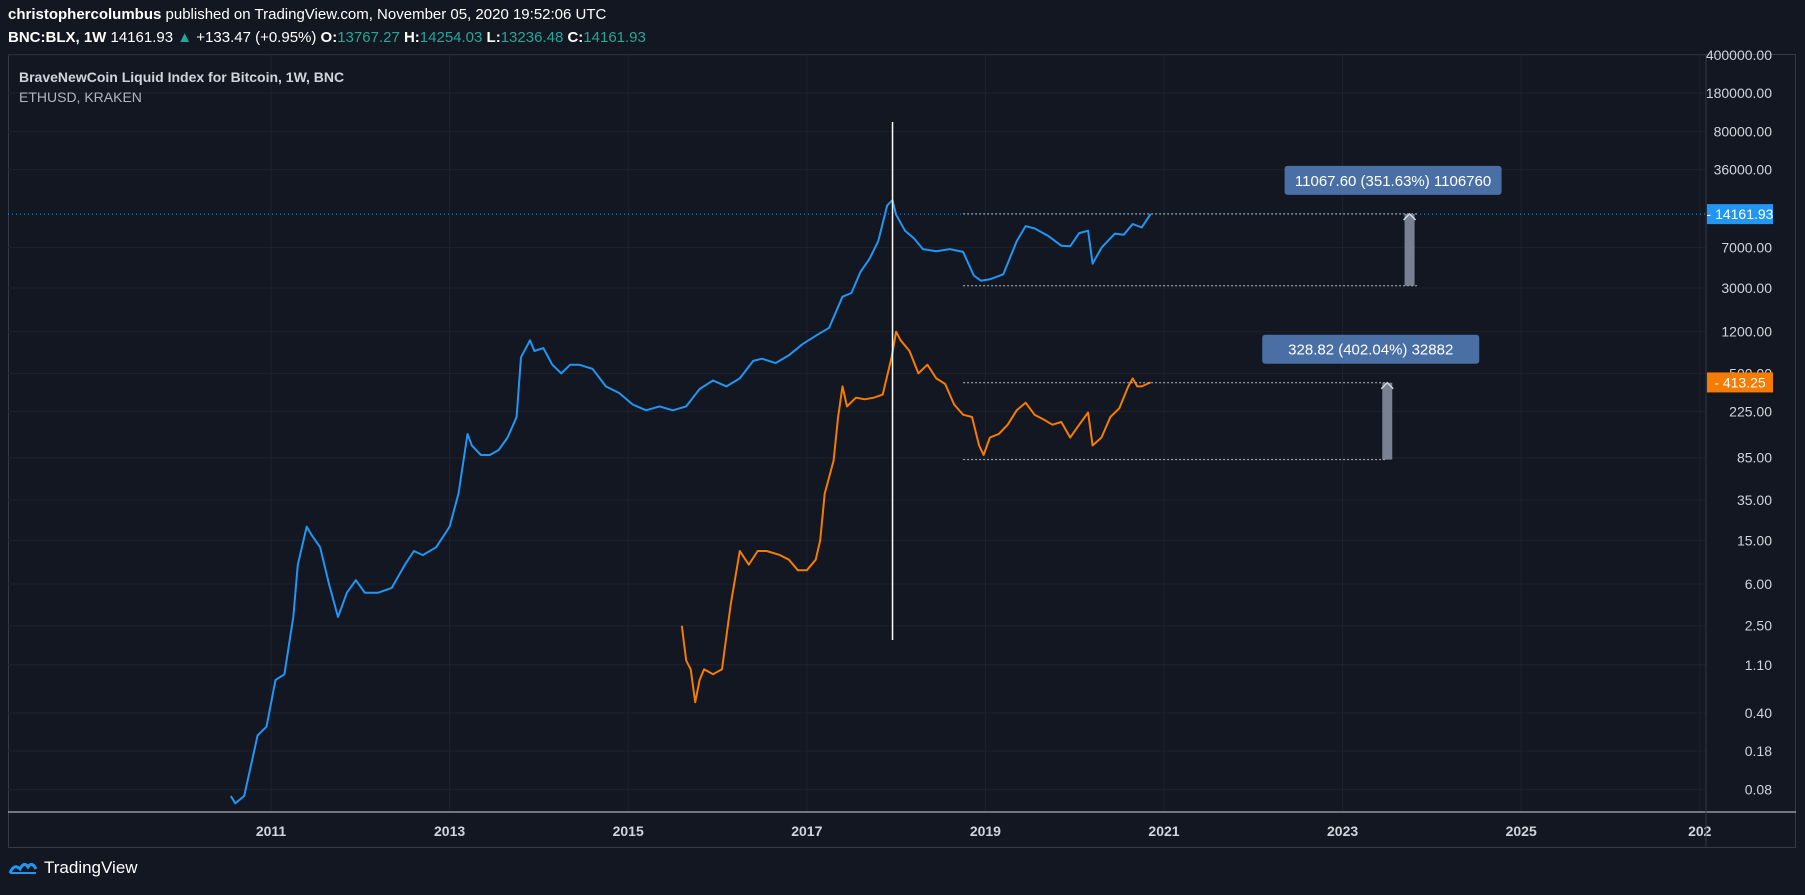 The width and height of the screenshot is (1805, 895). I want to click on author-name: christophercolumbus, so click(85, 14).